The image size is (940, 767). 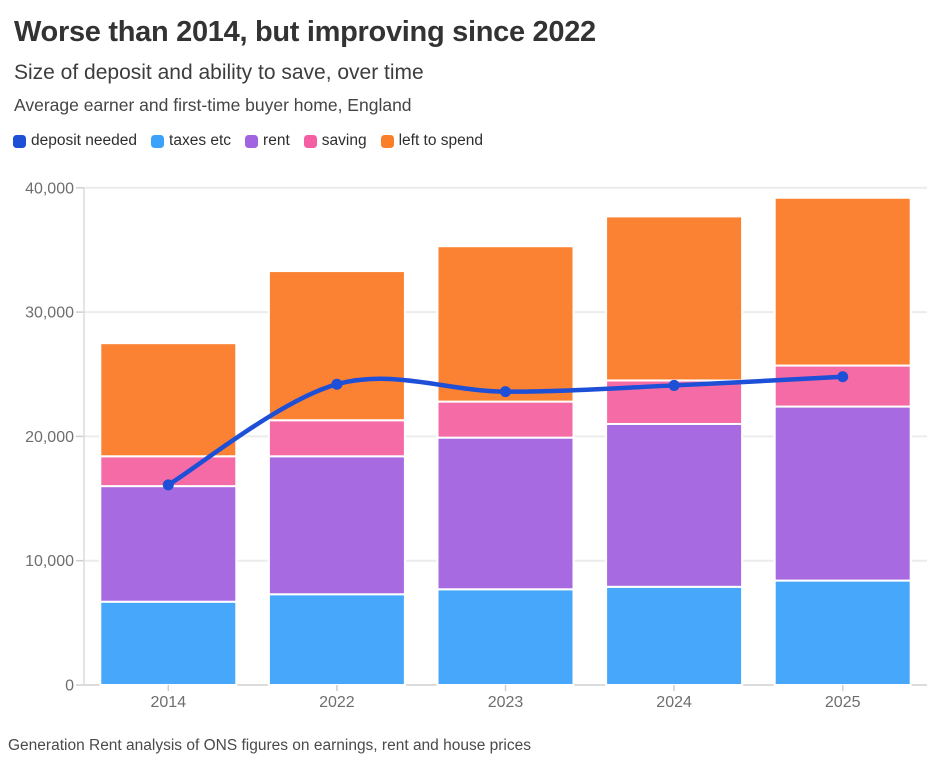 I want to click on line-marker-2024-deposit-needed, so click(x=674, y=386).